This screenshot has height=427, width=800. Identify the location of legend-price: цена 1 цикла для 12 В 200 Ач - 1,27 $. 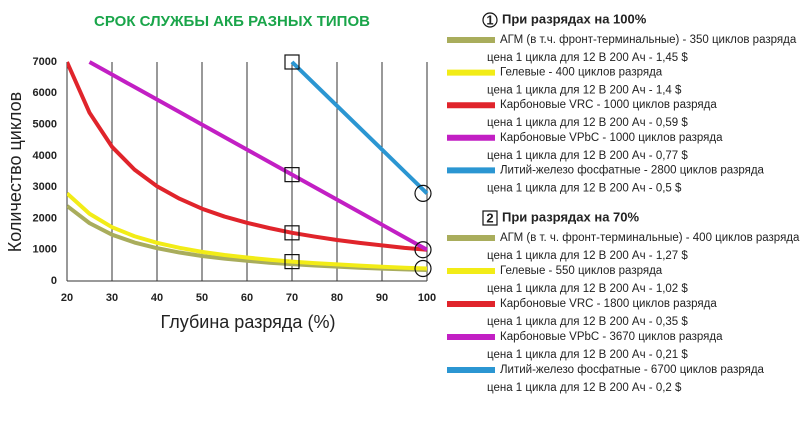
(587, 256).